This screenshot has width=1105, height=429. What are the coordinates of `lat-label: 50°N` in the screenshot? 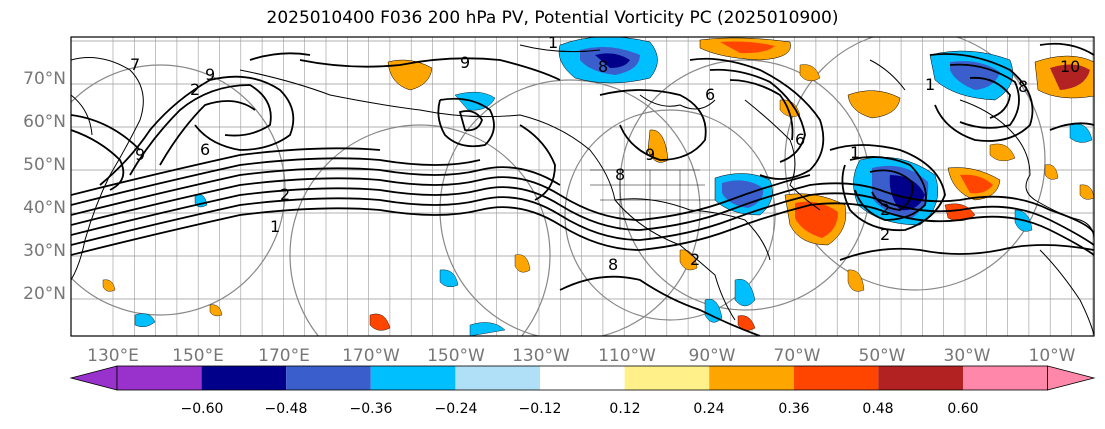 It's located at (44, 165).